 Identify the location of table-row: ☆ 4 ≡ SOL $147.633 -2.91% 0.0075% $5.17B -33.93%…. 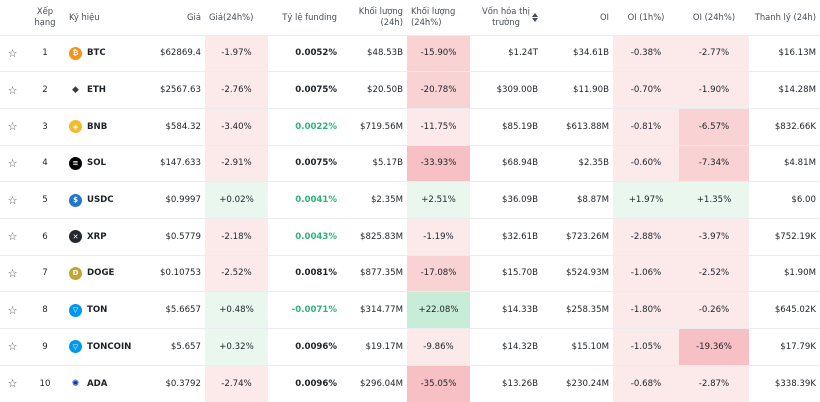
(410, 163).